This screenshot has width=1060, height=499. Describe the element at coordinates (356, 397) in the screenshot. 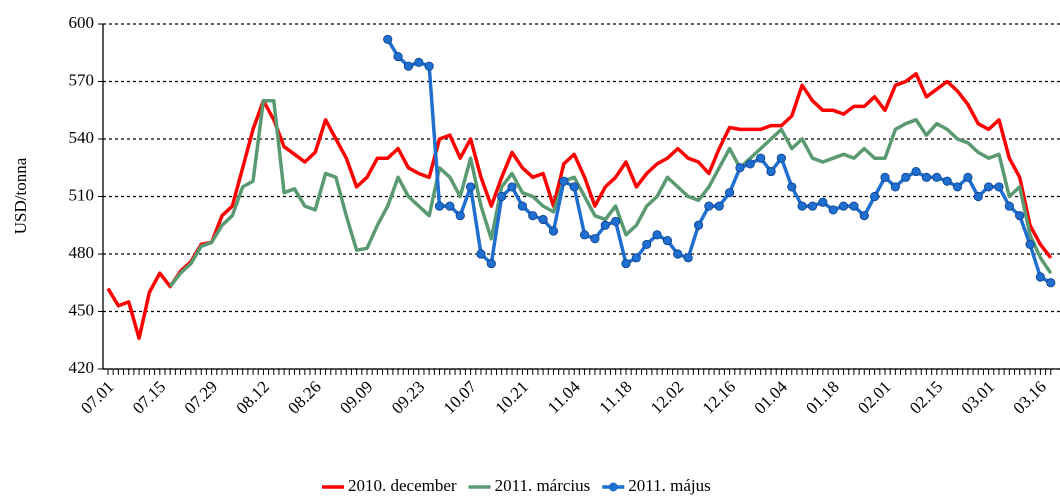

I see `x-tick-label: 09.09` at that location.